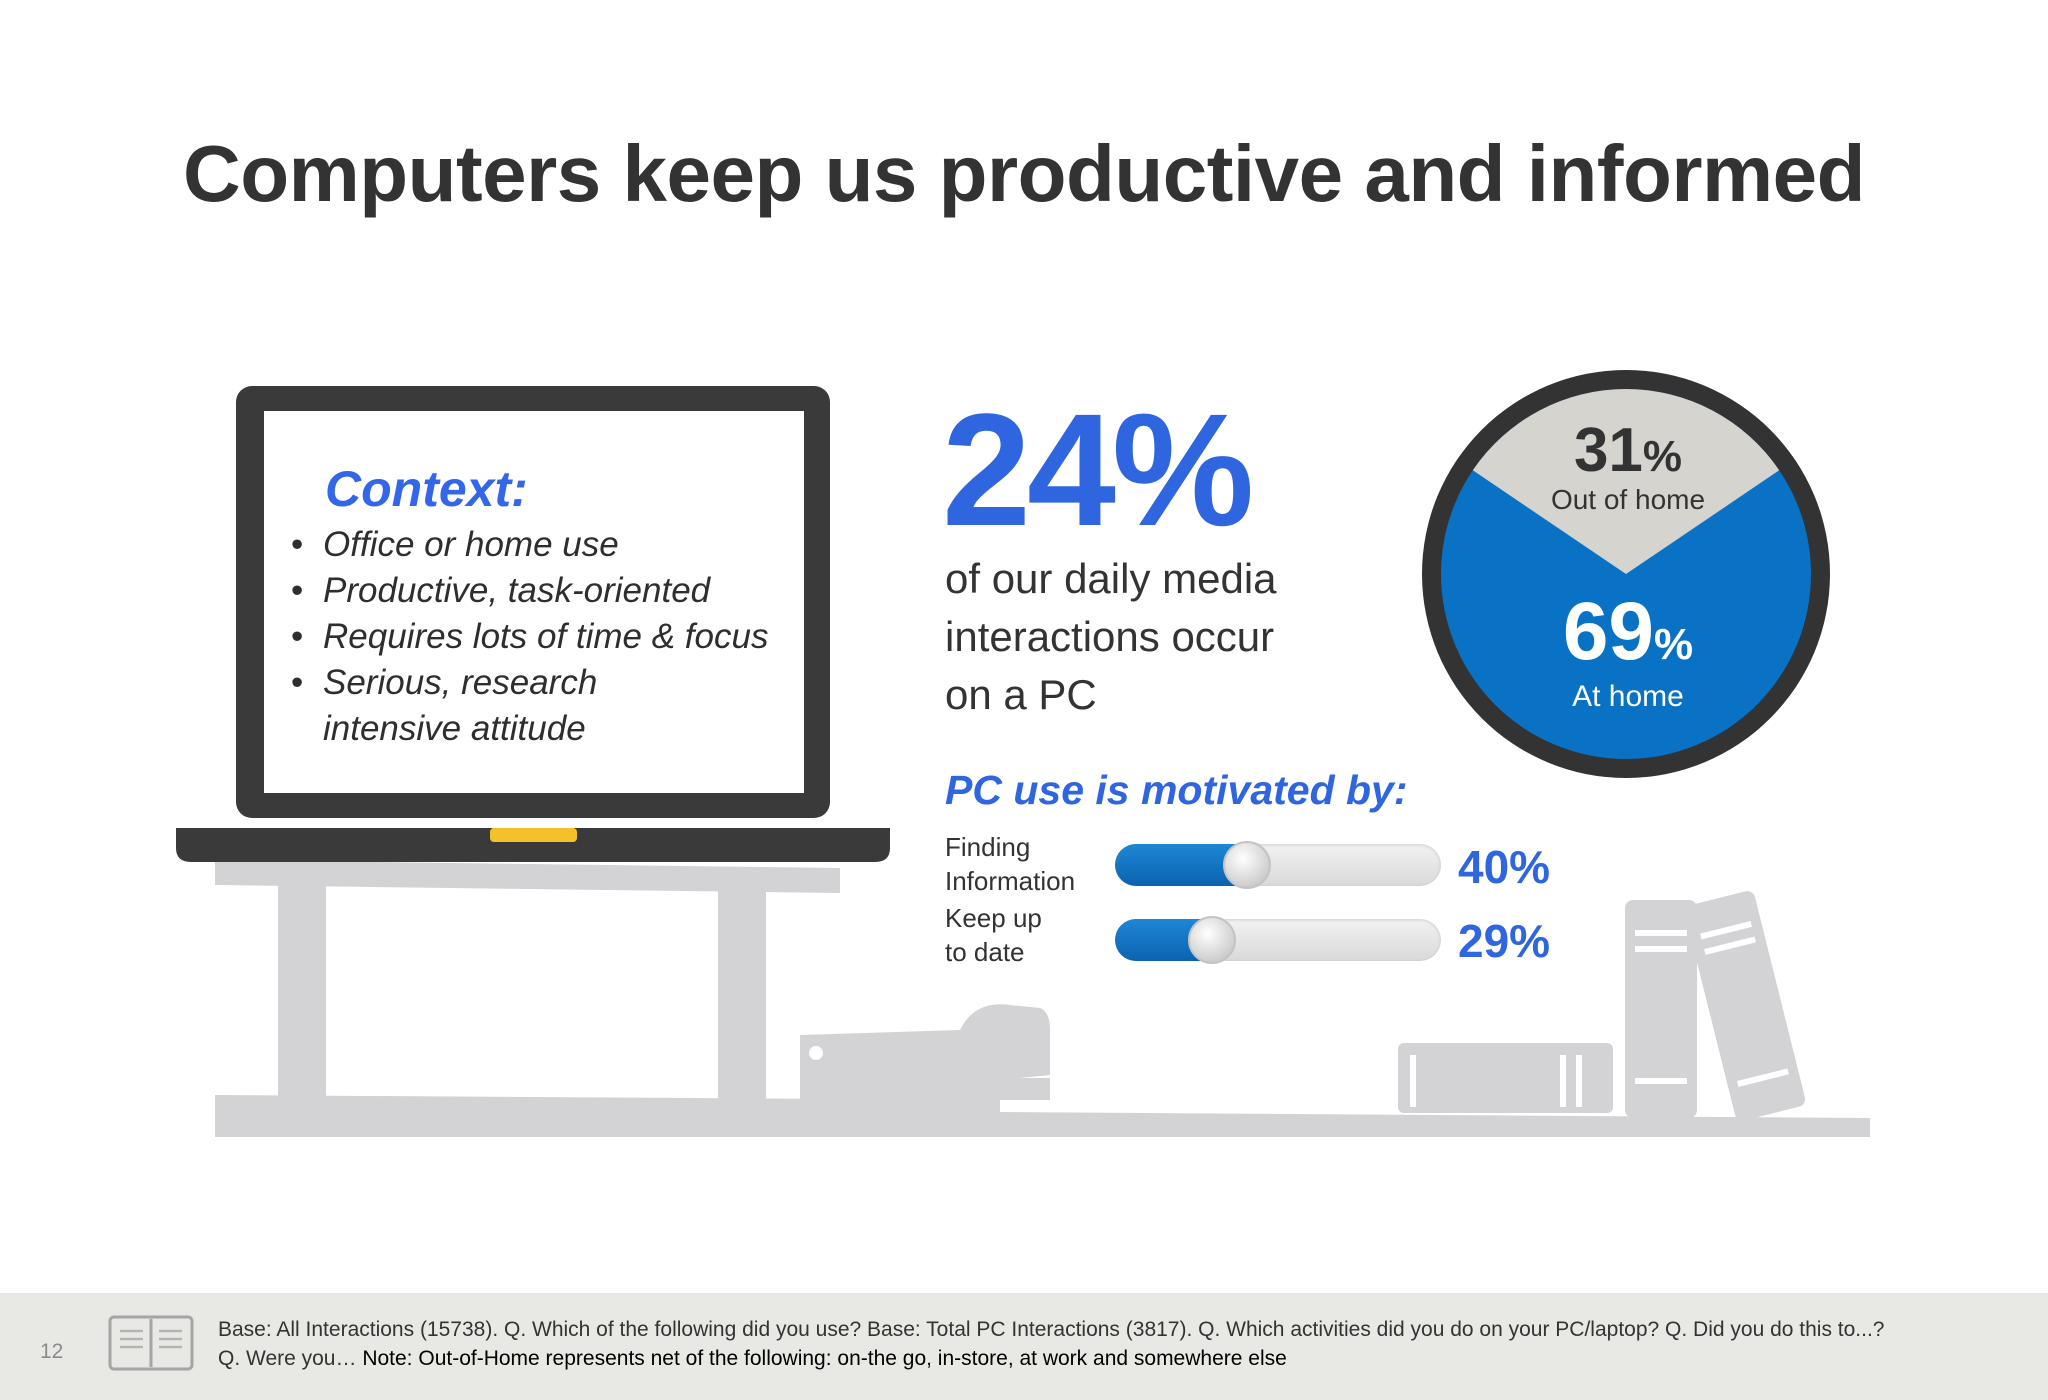 Image resolution: width=2048 pixels, height=1400 pixels. Describe the element at coordinates (1010, 881) in the screenshot. I see `motivation-label-line: Information` at that location.